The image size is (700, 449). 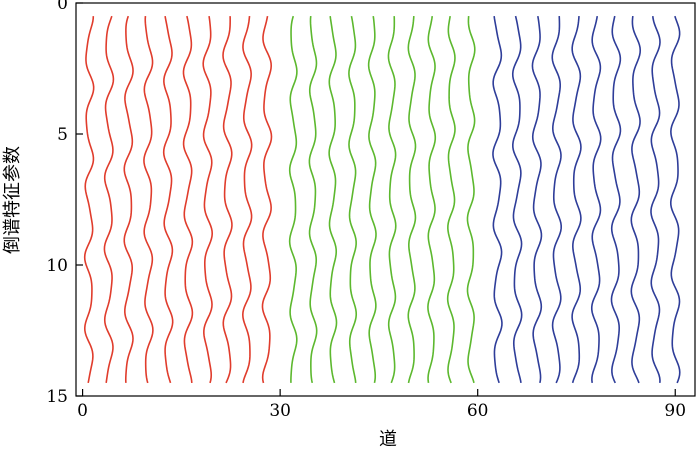 I want to click on x-tick-label: 90, so click(x=675, y=411).